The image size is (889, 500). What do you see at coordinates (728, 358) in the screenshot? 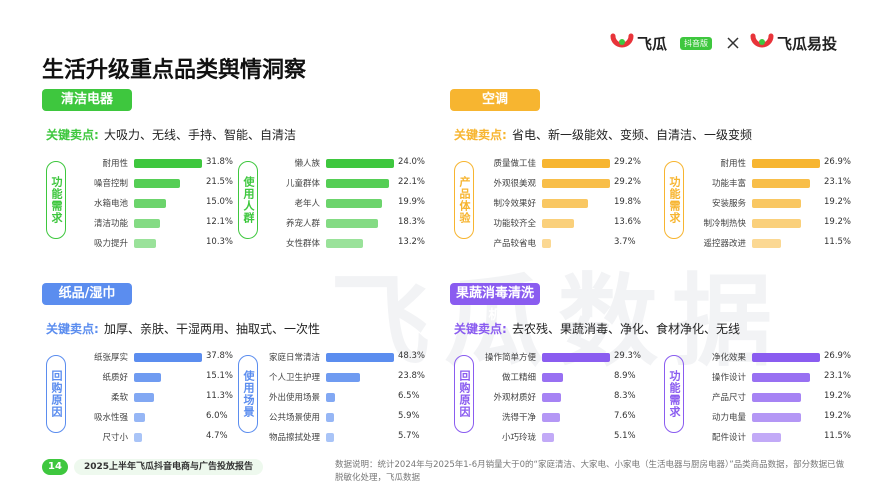
I see `item-label: 净化效果` at bounding box center [728, 358].